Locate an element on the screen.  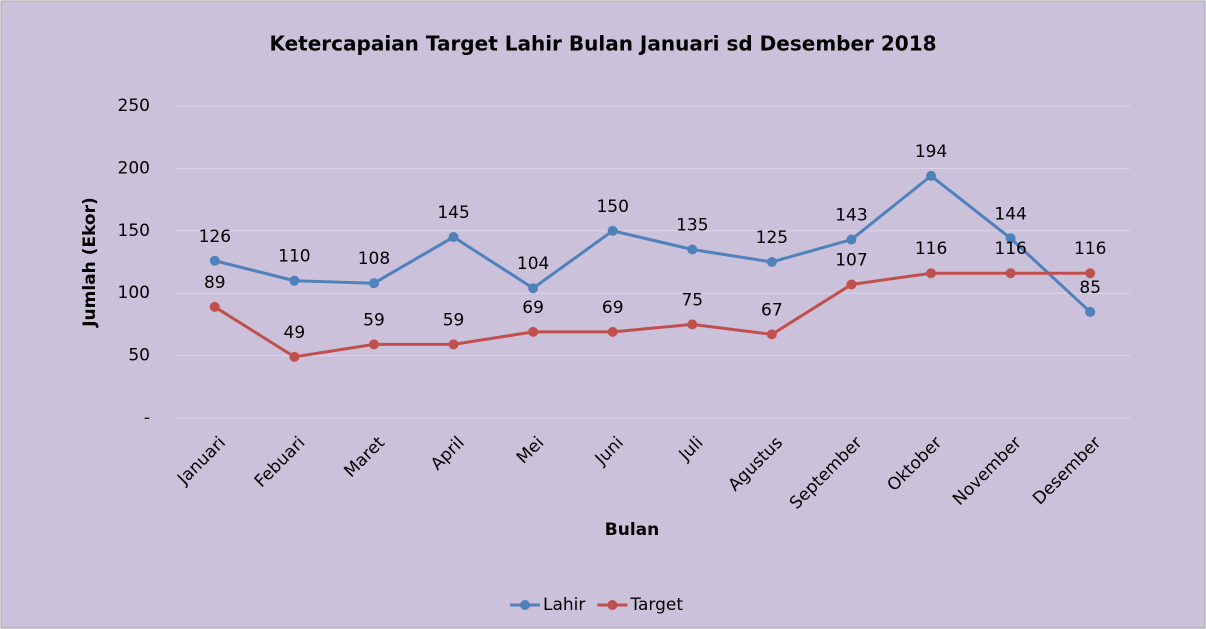
x-axis-label: Bulan is located at coordinates (632, 530).